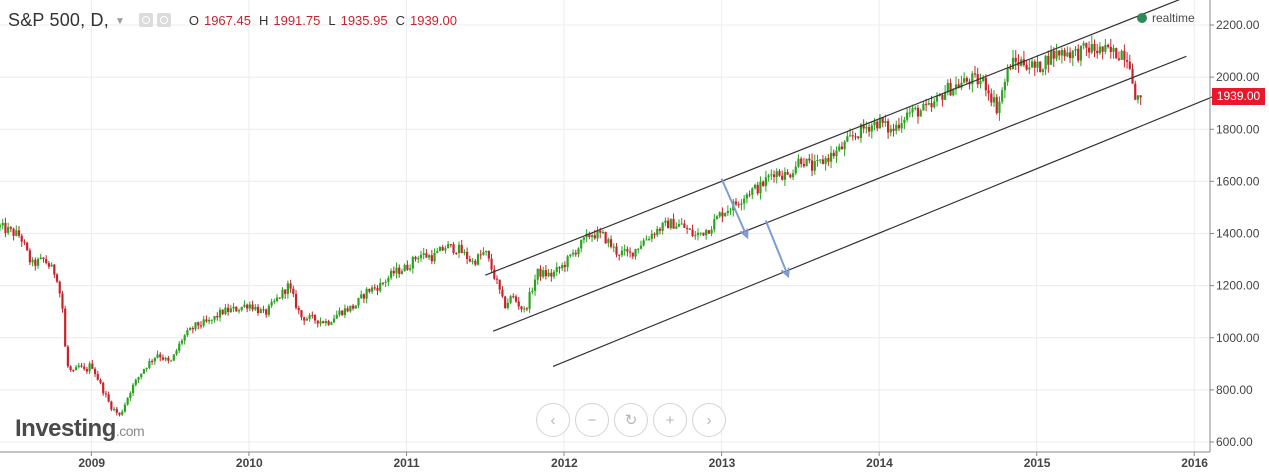  I want to click on symbol-title: S&P 500, D,, so click(58, 19).